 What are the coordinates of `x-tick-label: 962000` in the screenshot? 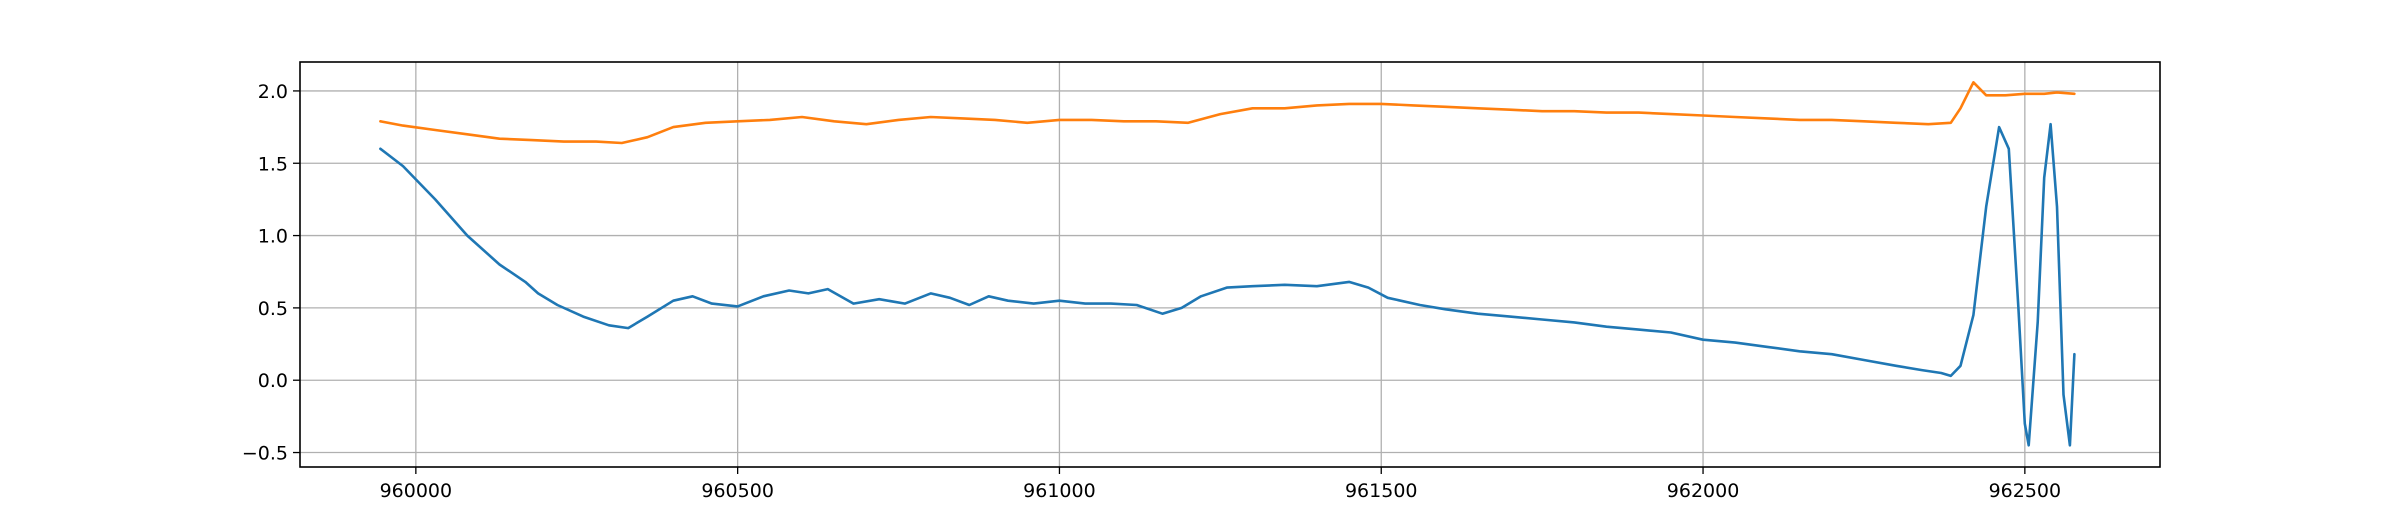 It's located at (1703, 491).